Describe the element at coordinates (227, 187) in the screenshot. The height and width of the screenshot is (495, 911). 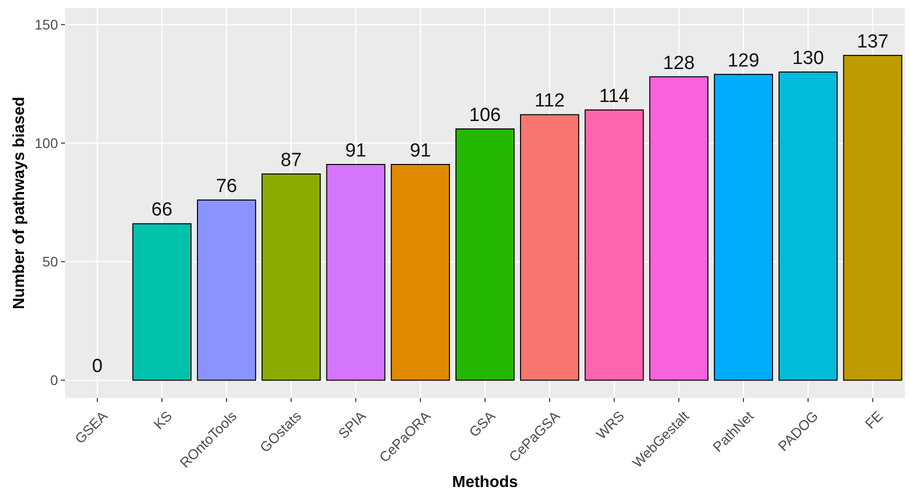
I see `data-label: 76` at that location.